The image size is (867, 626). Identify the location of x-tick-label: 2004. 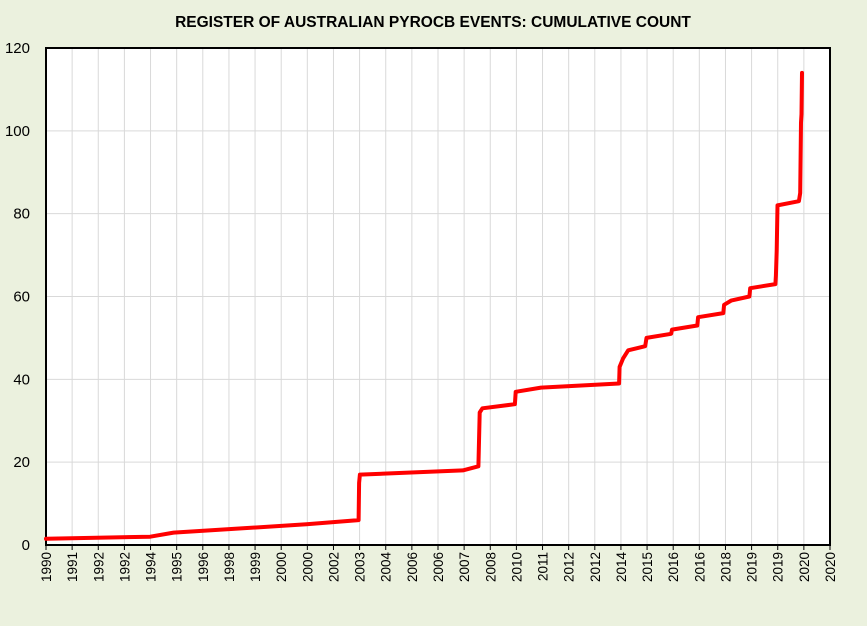
(386, 567).